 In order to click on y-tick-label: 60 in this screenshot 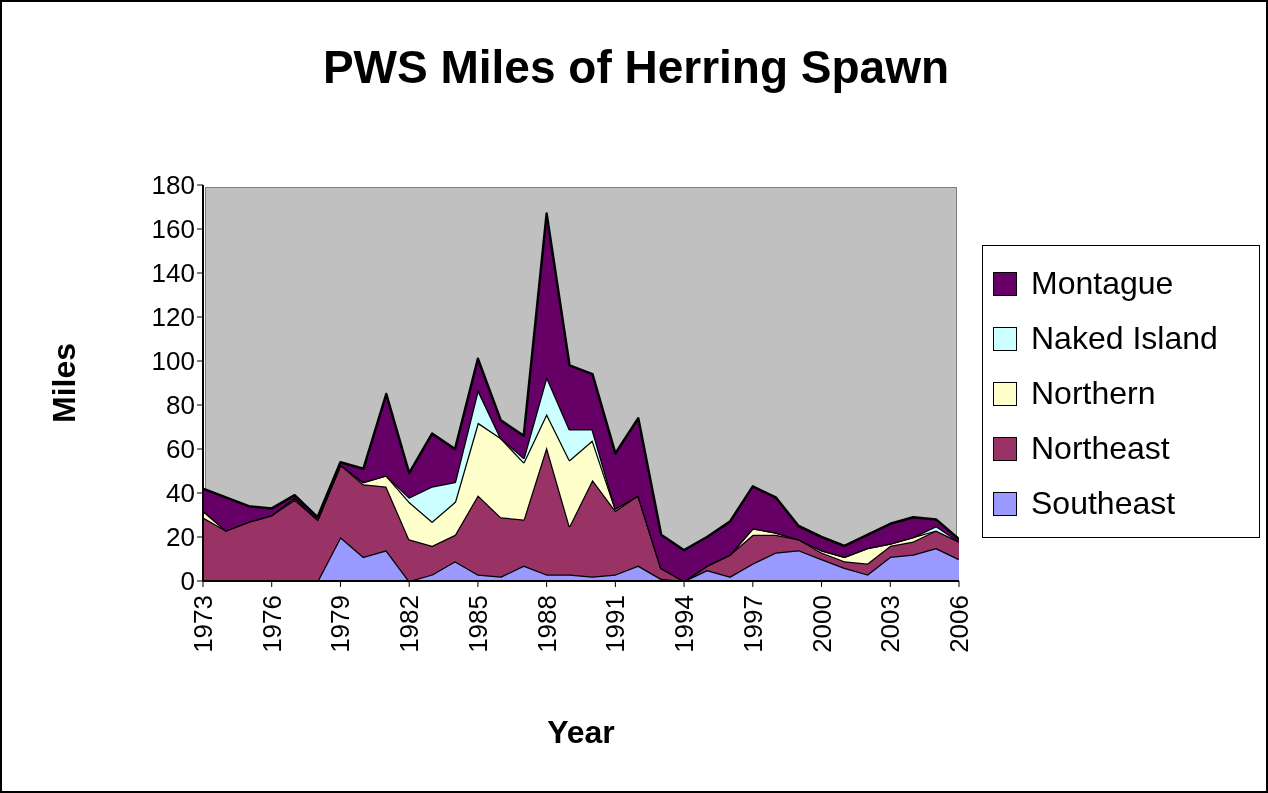, I will do `click(180, 449)`.